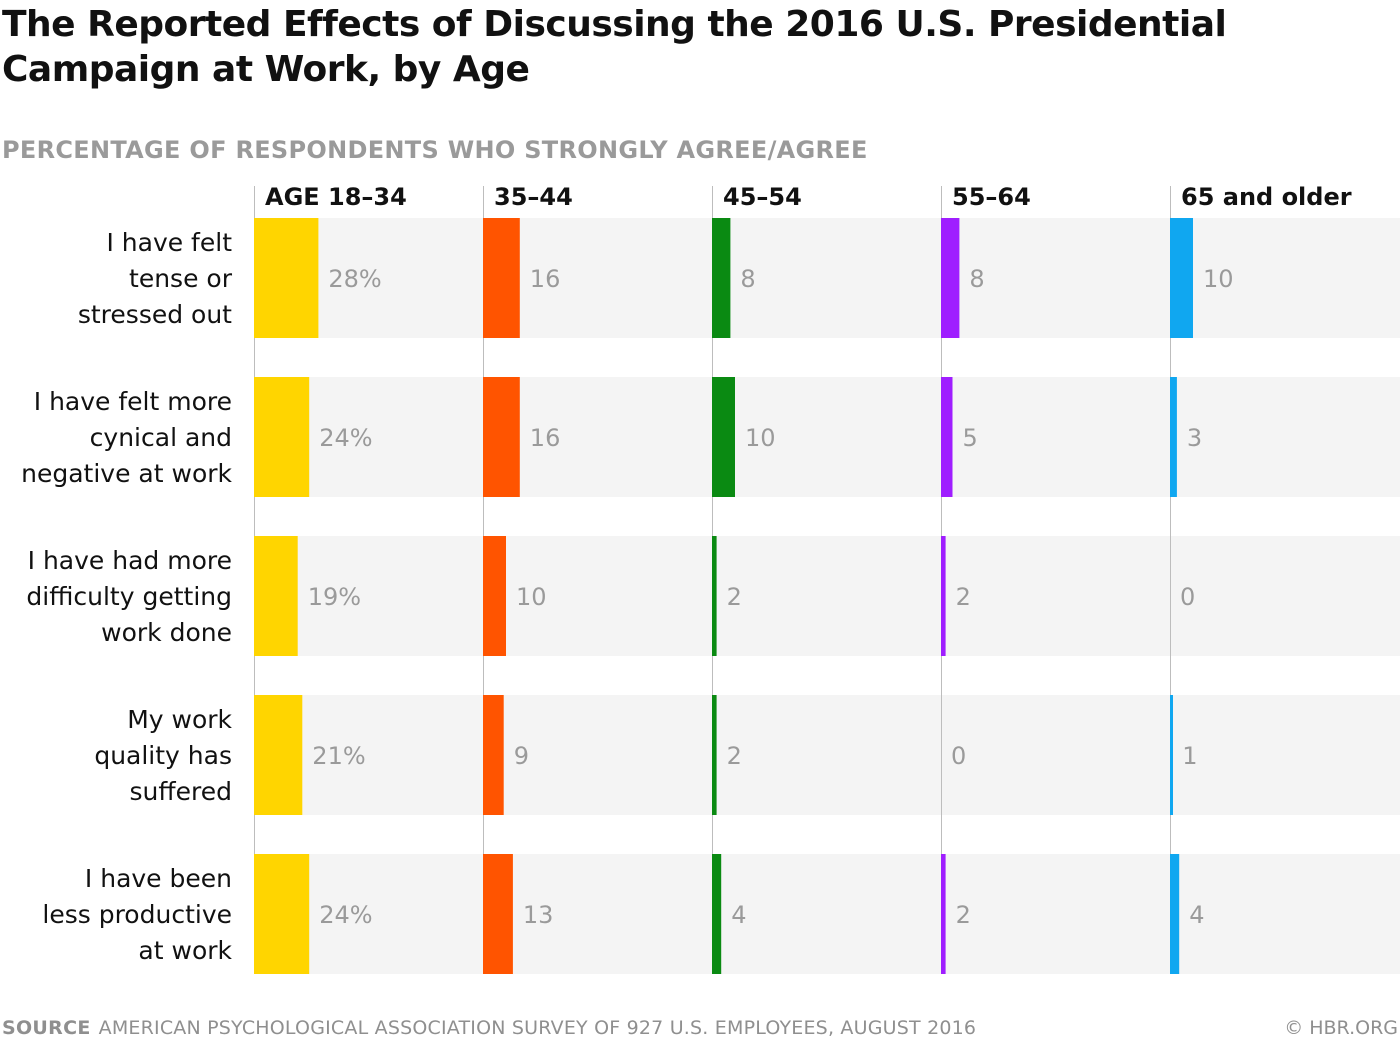 Image resolution: width=1400 pixels, height=1043 pixels. What do you see at coordinates (1218, 279) in the screenshot?
I see `value-label-65-and-older-row-1: 10` at bounding box center [1218, 279].